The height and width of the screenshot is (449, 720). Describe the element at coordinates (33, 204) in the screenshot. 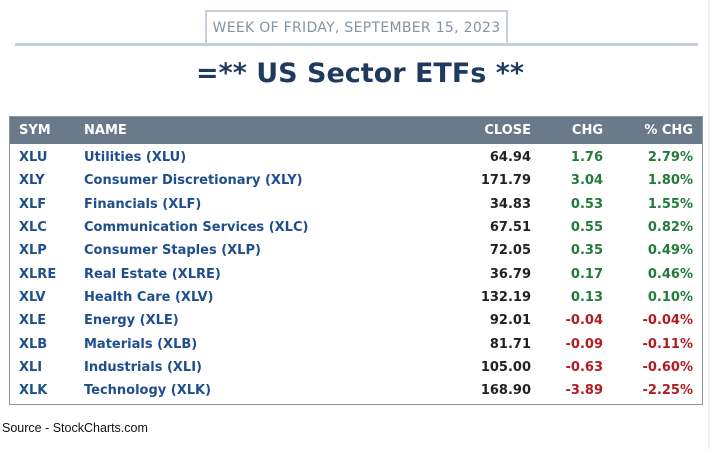

I see `cell-sym: XLF` at that location.